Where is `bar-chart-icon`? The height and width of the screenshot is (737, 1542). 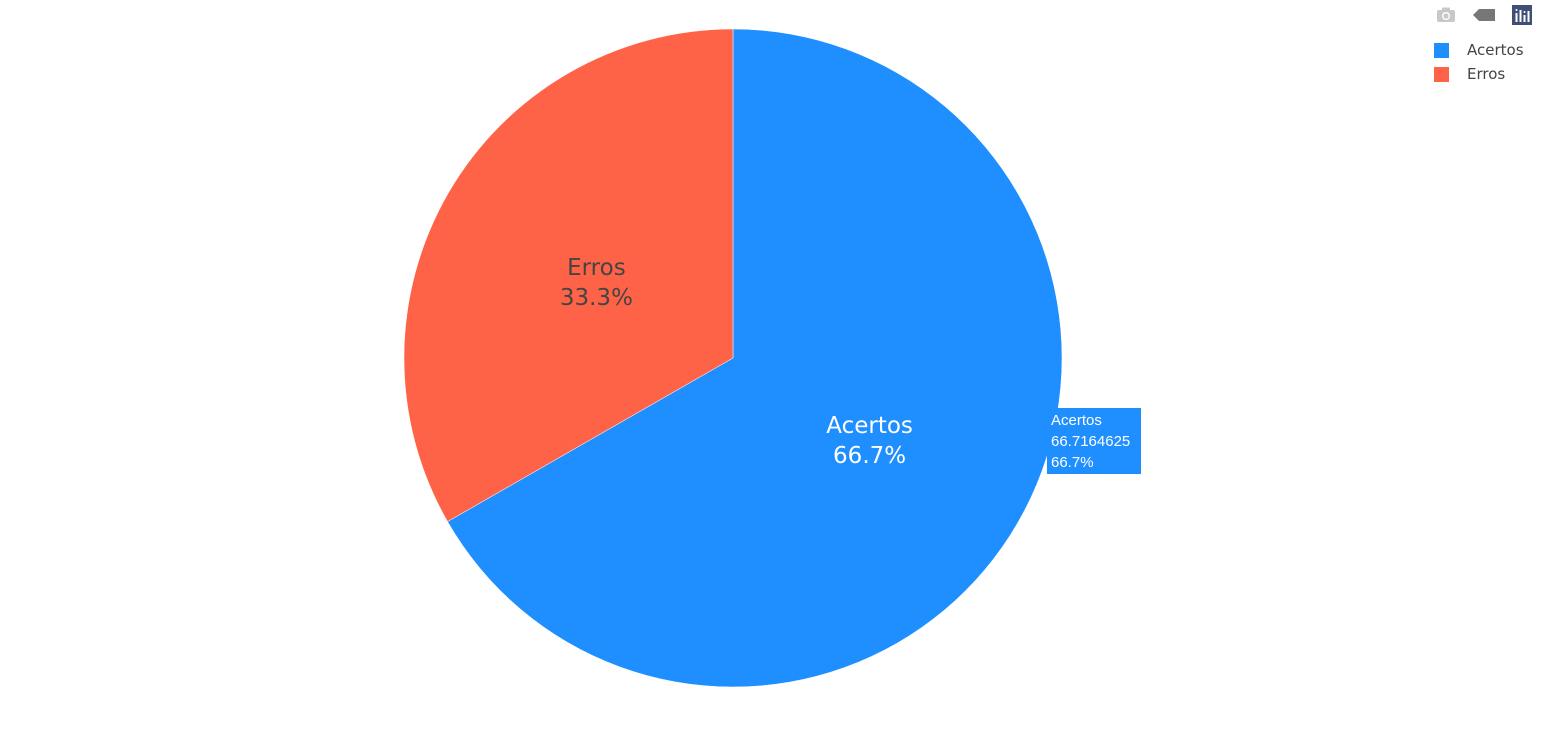
bar-chart-icon is located at coordinates (1522, 15).